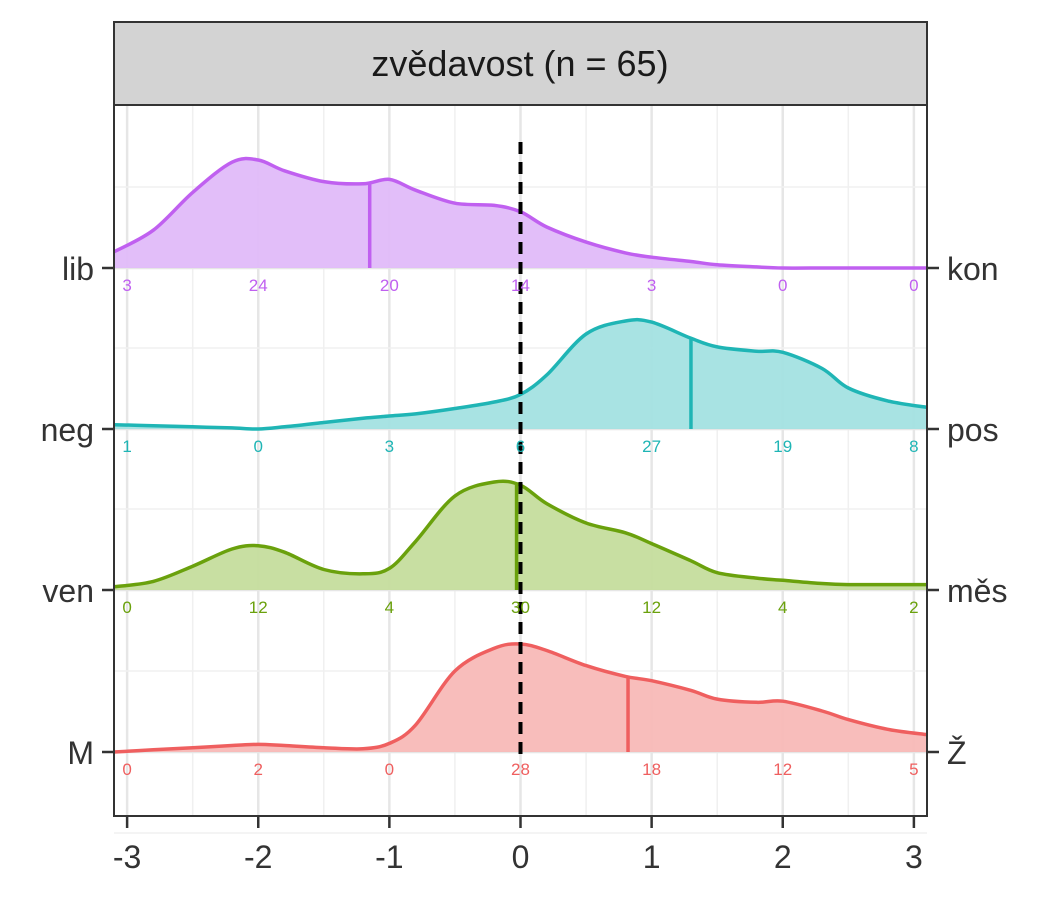 The image size is (1050, 900). I want to click on facet-strip: zvědavost (n = 65), so click(520, 63).